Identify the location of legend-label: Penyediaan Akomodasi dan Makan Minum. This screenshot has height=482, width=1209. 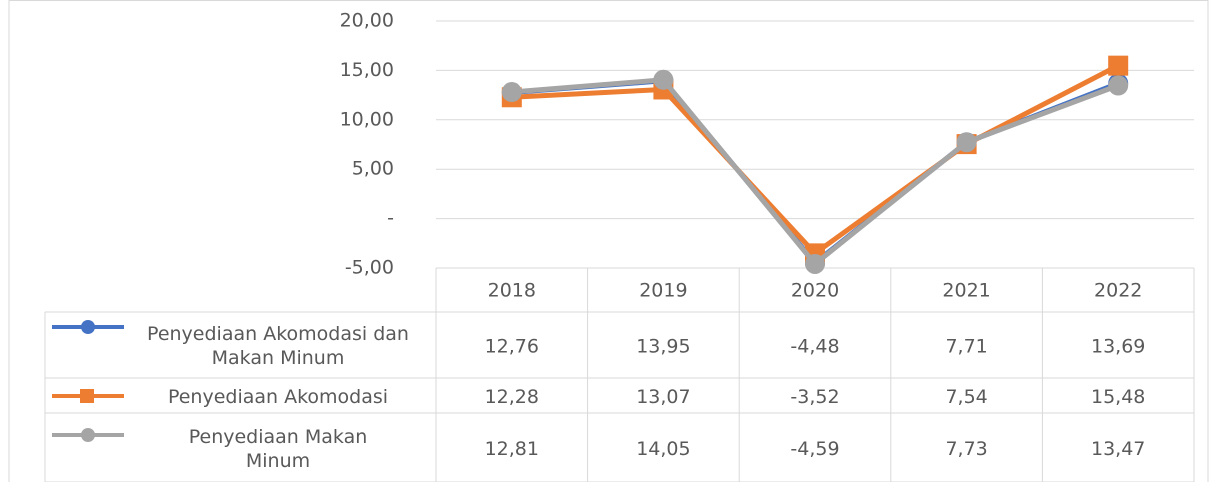
(278, 346).